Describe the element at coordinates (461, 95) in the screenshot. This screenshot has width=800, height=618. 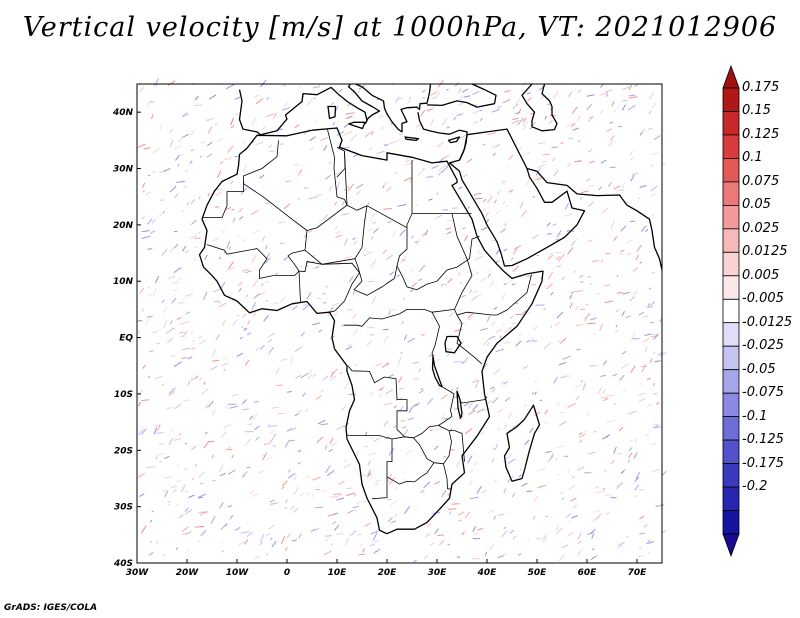
I see `black-sea-coastline` at that location.